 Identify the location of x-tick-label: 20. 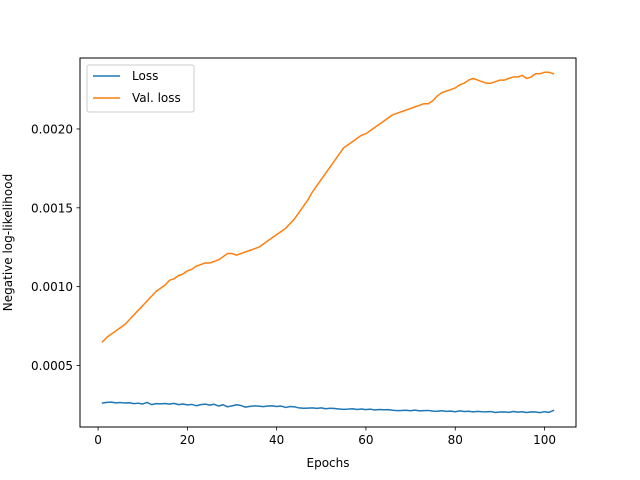
(187, 440).